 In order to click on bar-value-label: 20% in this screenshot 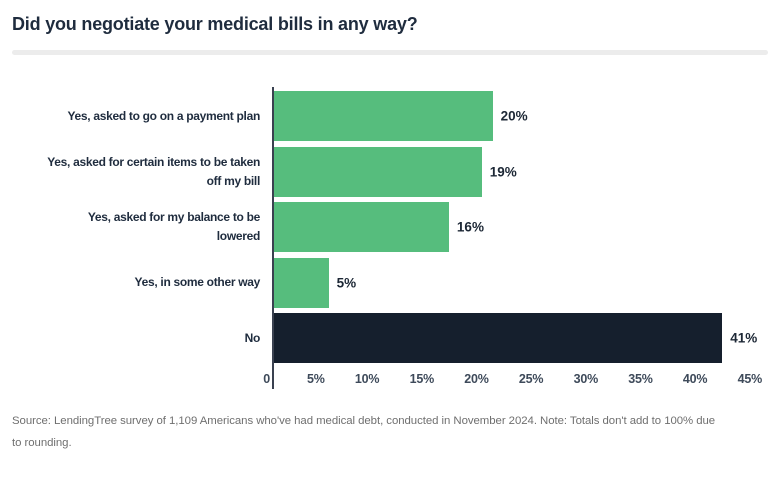, I will do `click(514, 116)`.